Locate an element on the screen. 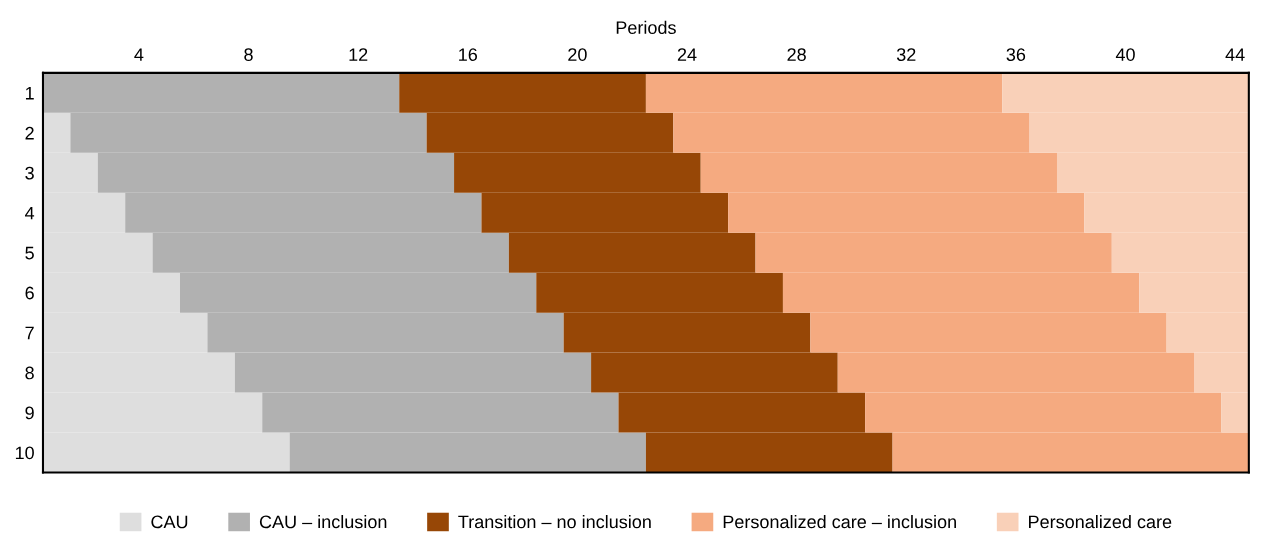 The image size is (1264, 540). y-tick-label: 1 is located at coordinates (29, 93).